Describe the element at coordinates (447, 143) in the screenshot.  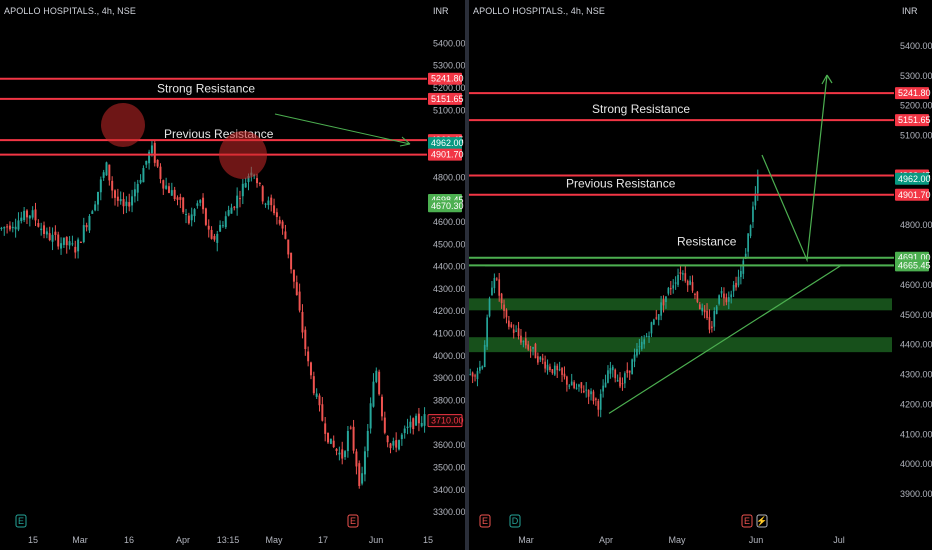
I see `price-tag-label: 4962.00` at that location.